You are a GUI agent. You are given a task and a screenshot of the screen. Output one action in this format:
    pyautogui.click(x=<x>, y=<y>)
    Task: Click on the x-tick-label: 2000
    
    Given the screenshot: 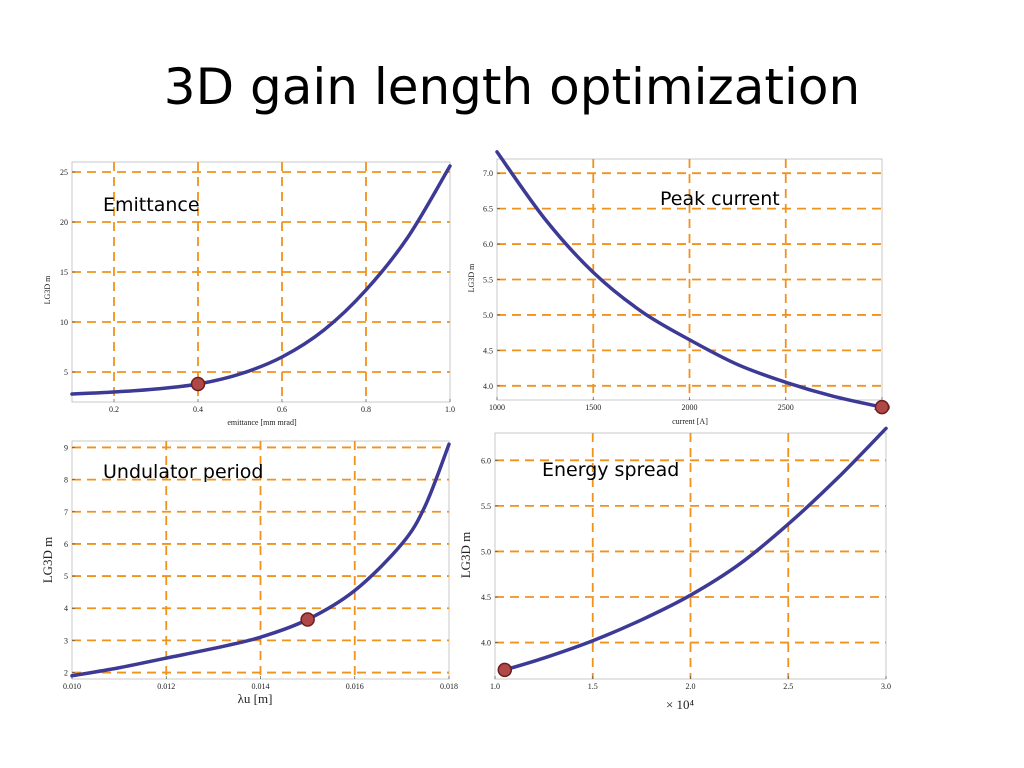 What is the action you would take?
    pyautogui.click(x=690, y=407)
    